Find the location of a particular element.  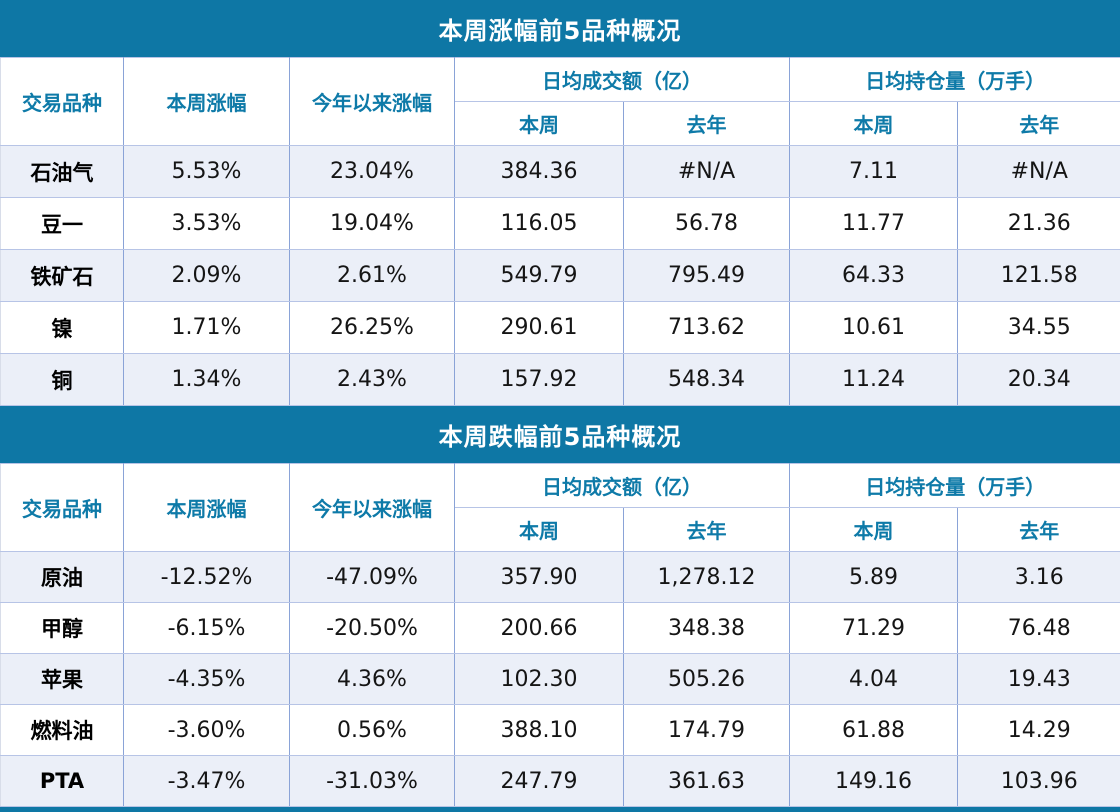

value-cell: 7.11 is located at coordinates (873, 171).